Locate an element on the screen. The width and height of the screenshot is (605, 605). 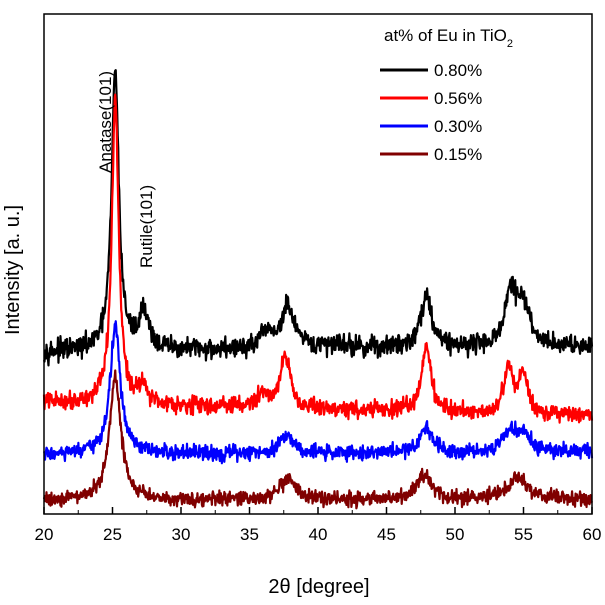
legend-label: 0.56% is located at coordinates (458, 98).